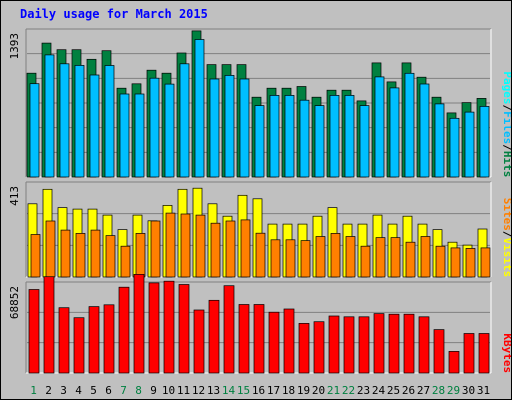  I want to click on legend-entry-sites: Sites, so click(506, 214).